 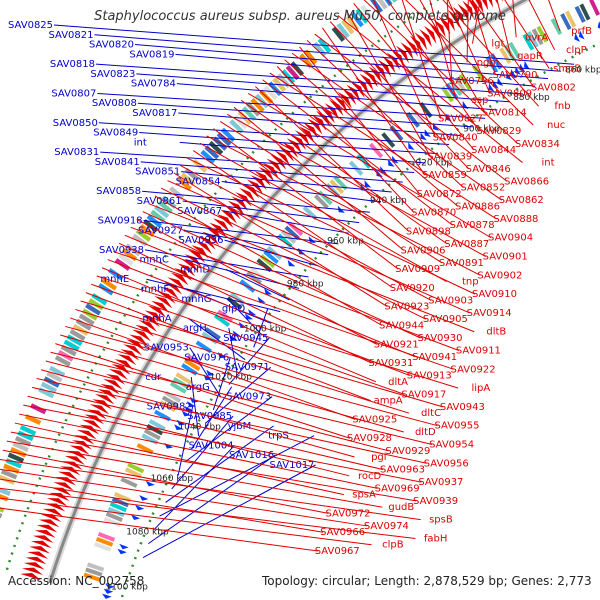 I want to click on accession-label: Accession: NC_002758, so click(x=76, y=581).